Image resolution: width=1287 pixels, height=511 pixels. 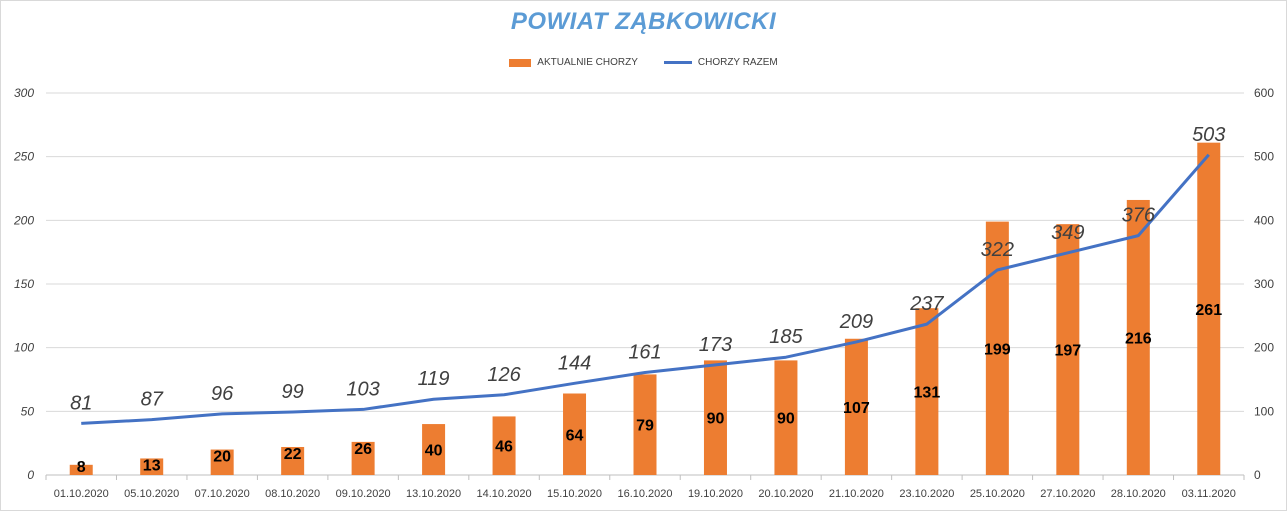 I want to click on y-left-tick-label: 250, so click(x=23, y=157).